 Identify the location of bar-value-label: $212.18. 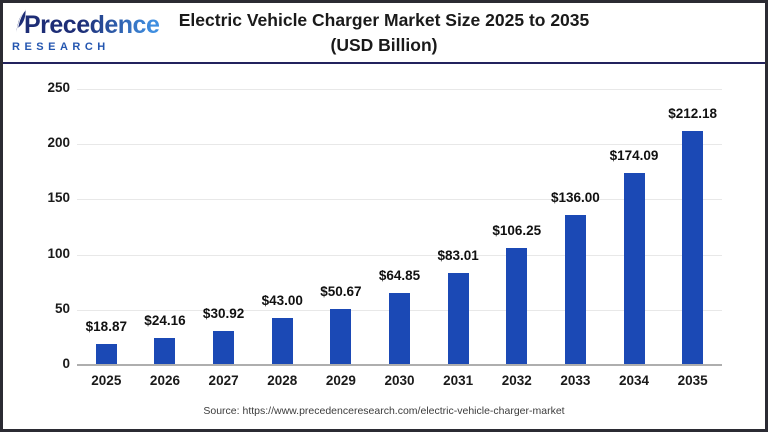
(693, 113).